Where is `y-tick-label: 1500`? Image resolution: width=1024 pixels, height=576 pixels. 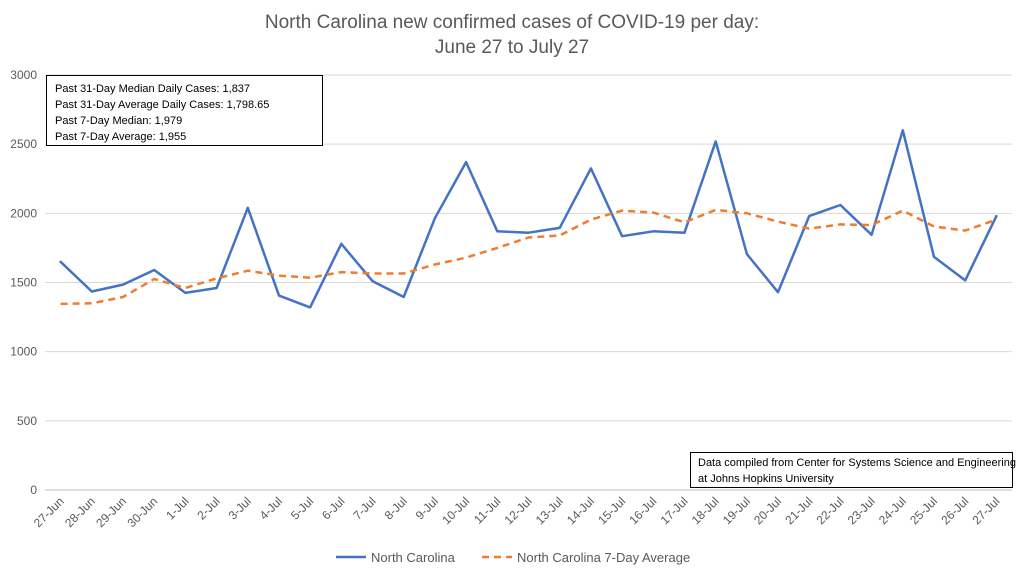 y-tick-label: 1500 is located at coordinates (23, 283).